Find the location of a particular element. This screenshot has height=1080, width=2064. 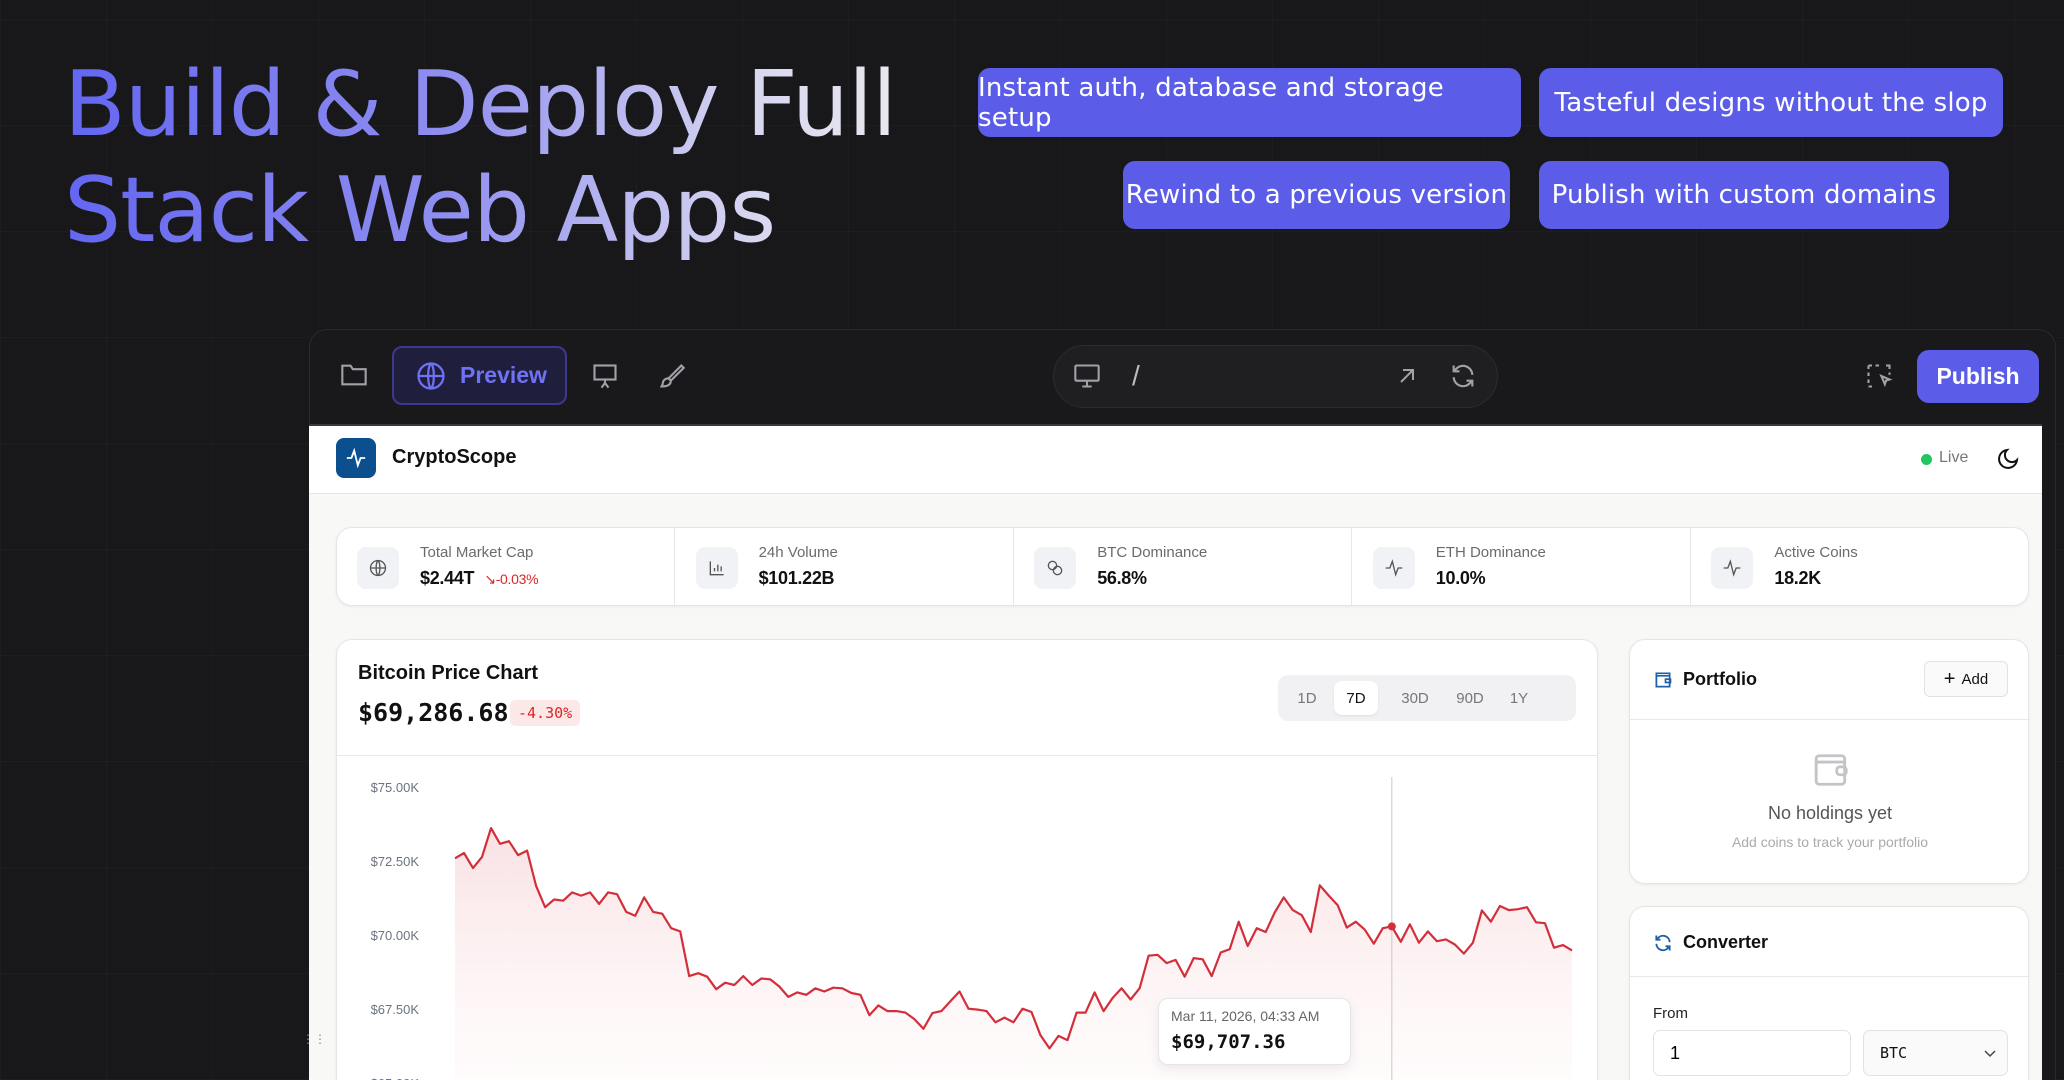

trend-down-icon: ↘ is located at coordinates (490, 579).